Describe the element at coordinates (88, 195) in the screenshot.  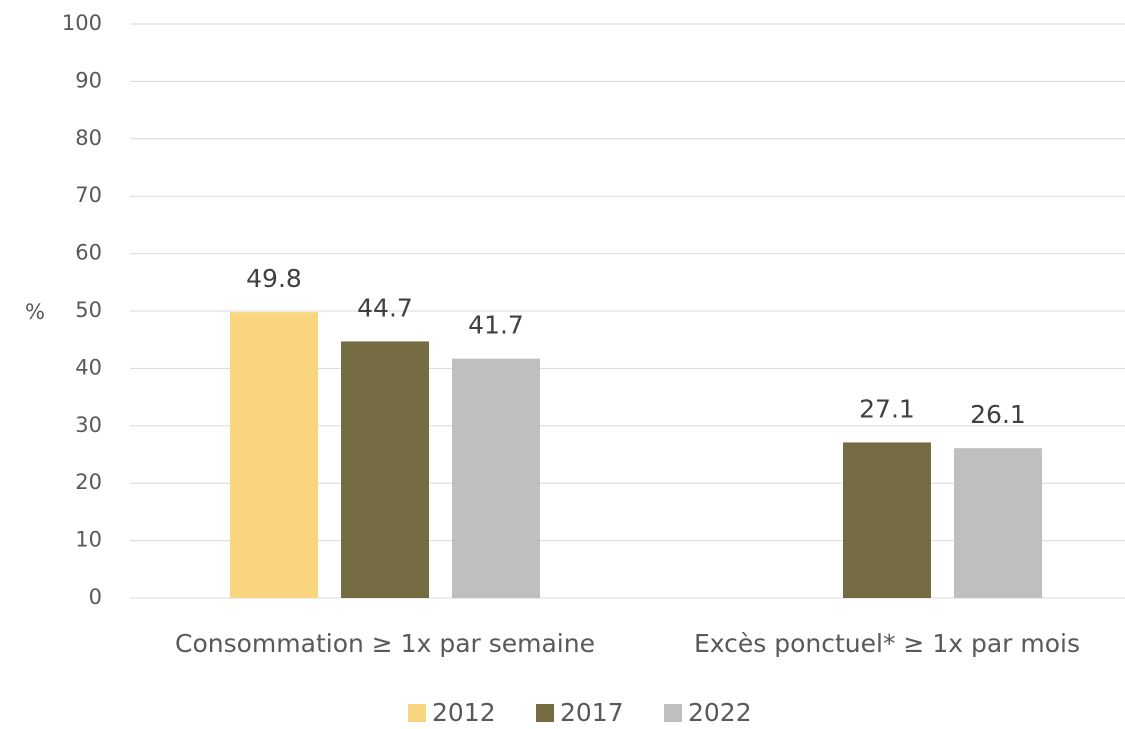
I see `y-tick-label: 70` at that location.